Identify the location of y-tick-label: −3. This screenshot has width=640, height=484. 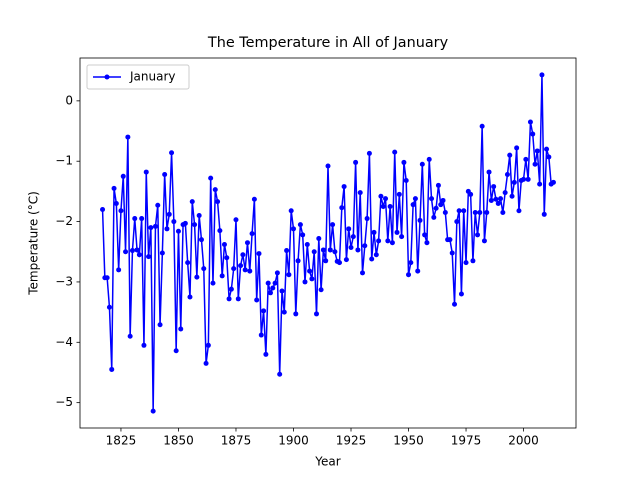
(64, 281).